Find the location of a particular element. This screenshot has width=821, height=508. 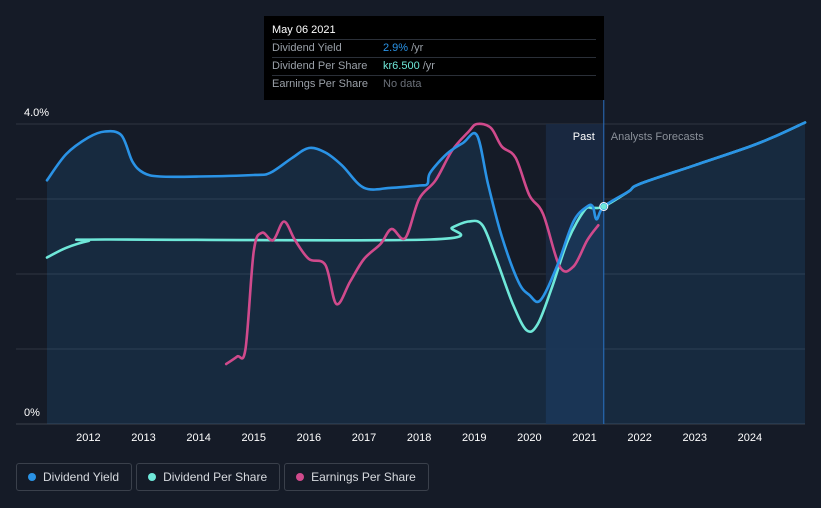

past-label: Past is located at coordinates (584, 137).